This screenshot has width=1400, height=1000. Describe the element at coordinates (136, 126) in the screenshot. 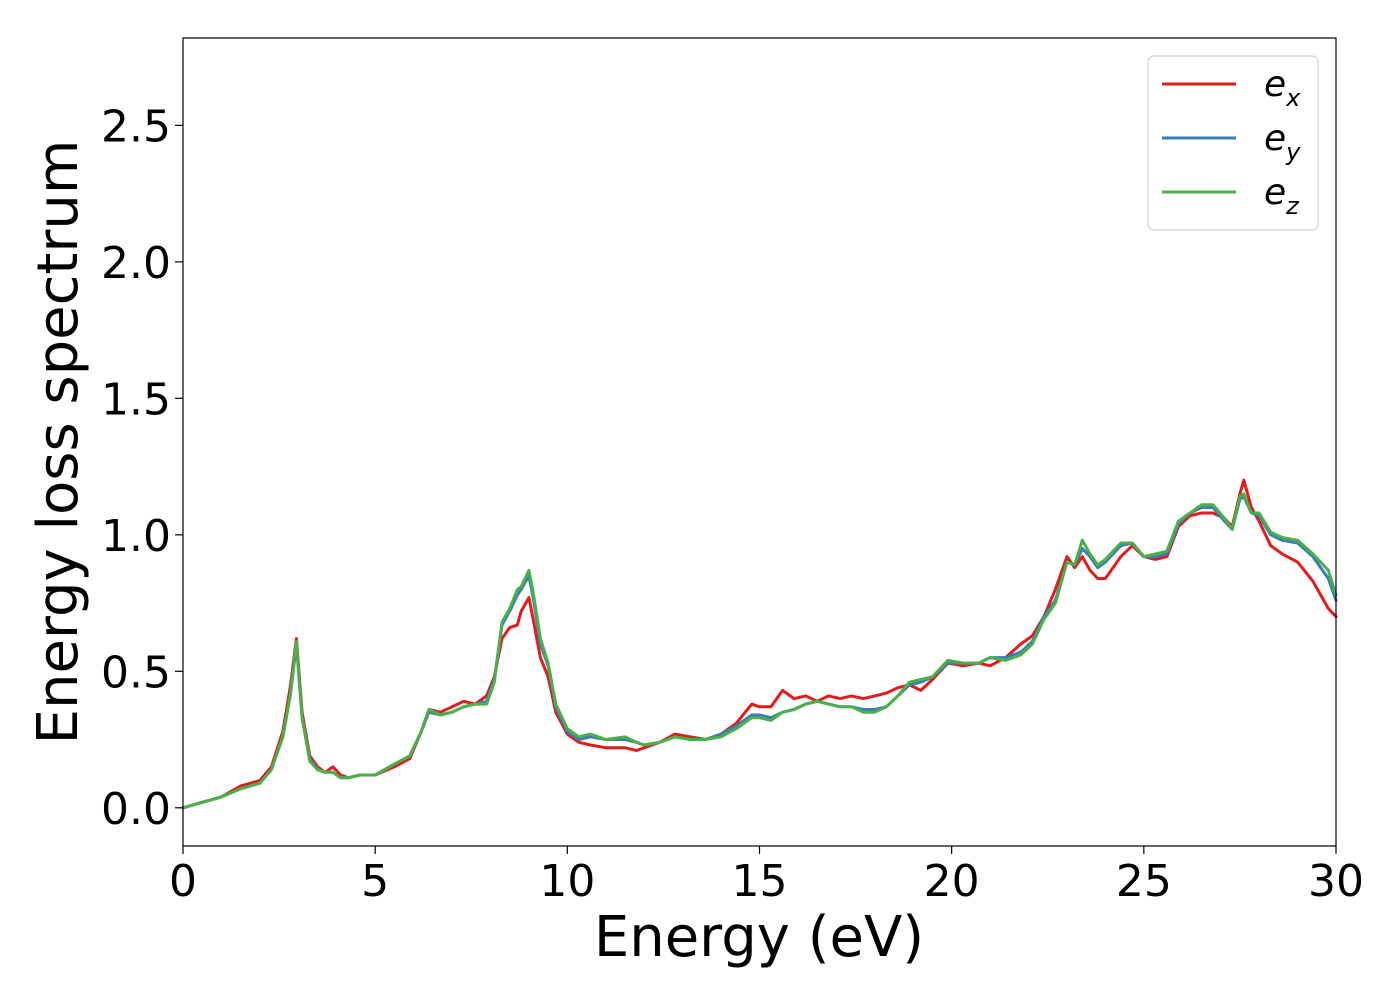

I see `y-tick-label: 2.5` at that location.